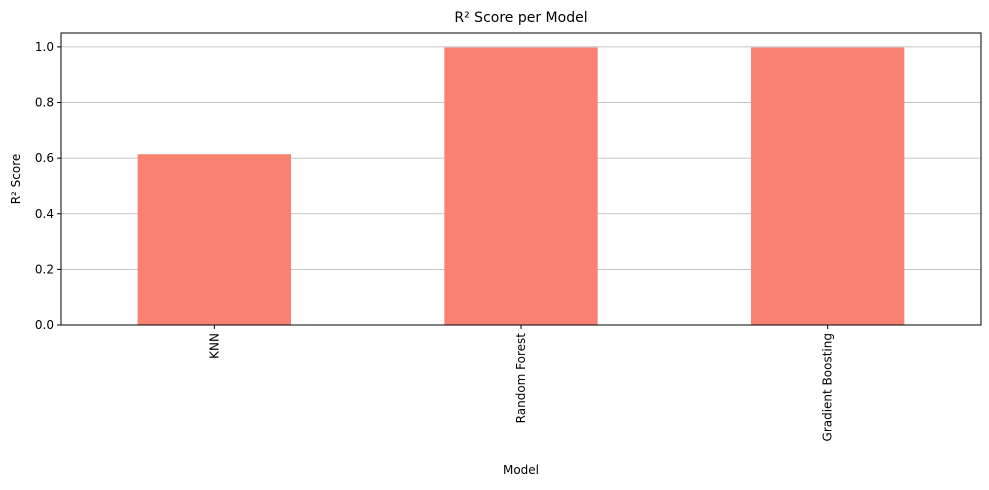  I want to click on x-tick-label: Random Forest, so click(521, 378).